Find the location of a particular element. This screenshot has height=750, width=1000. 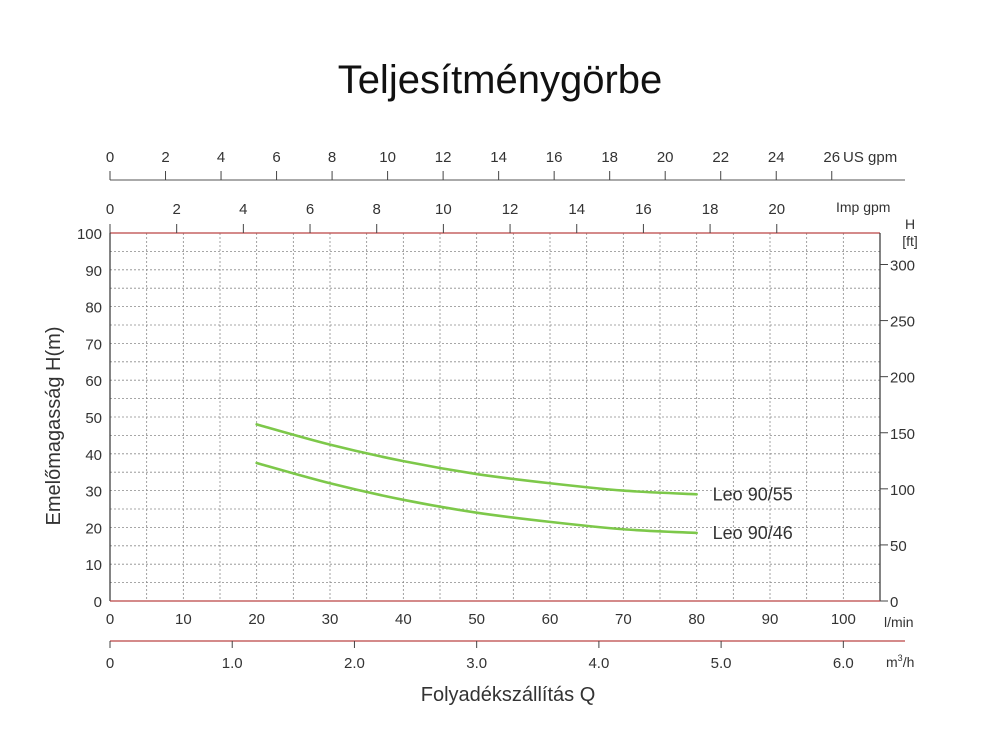

imp-gpm-tick-label: 20 is located at coordinates (776, 209).